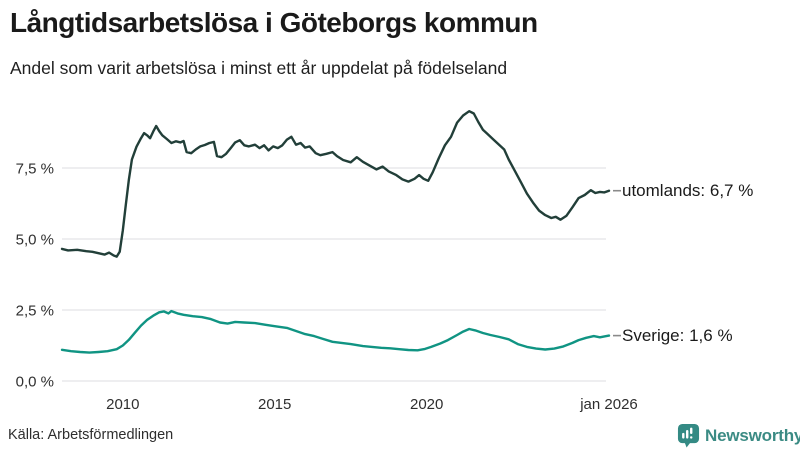 The width and height of the screenshot is (800, 450). Describe the element at coordinates (608, 404) in the screenshot. I see `x-tick-label: jan 2026` at that location.